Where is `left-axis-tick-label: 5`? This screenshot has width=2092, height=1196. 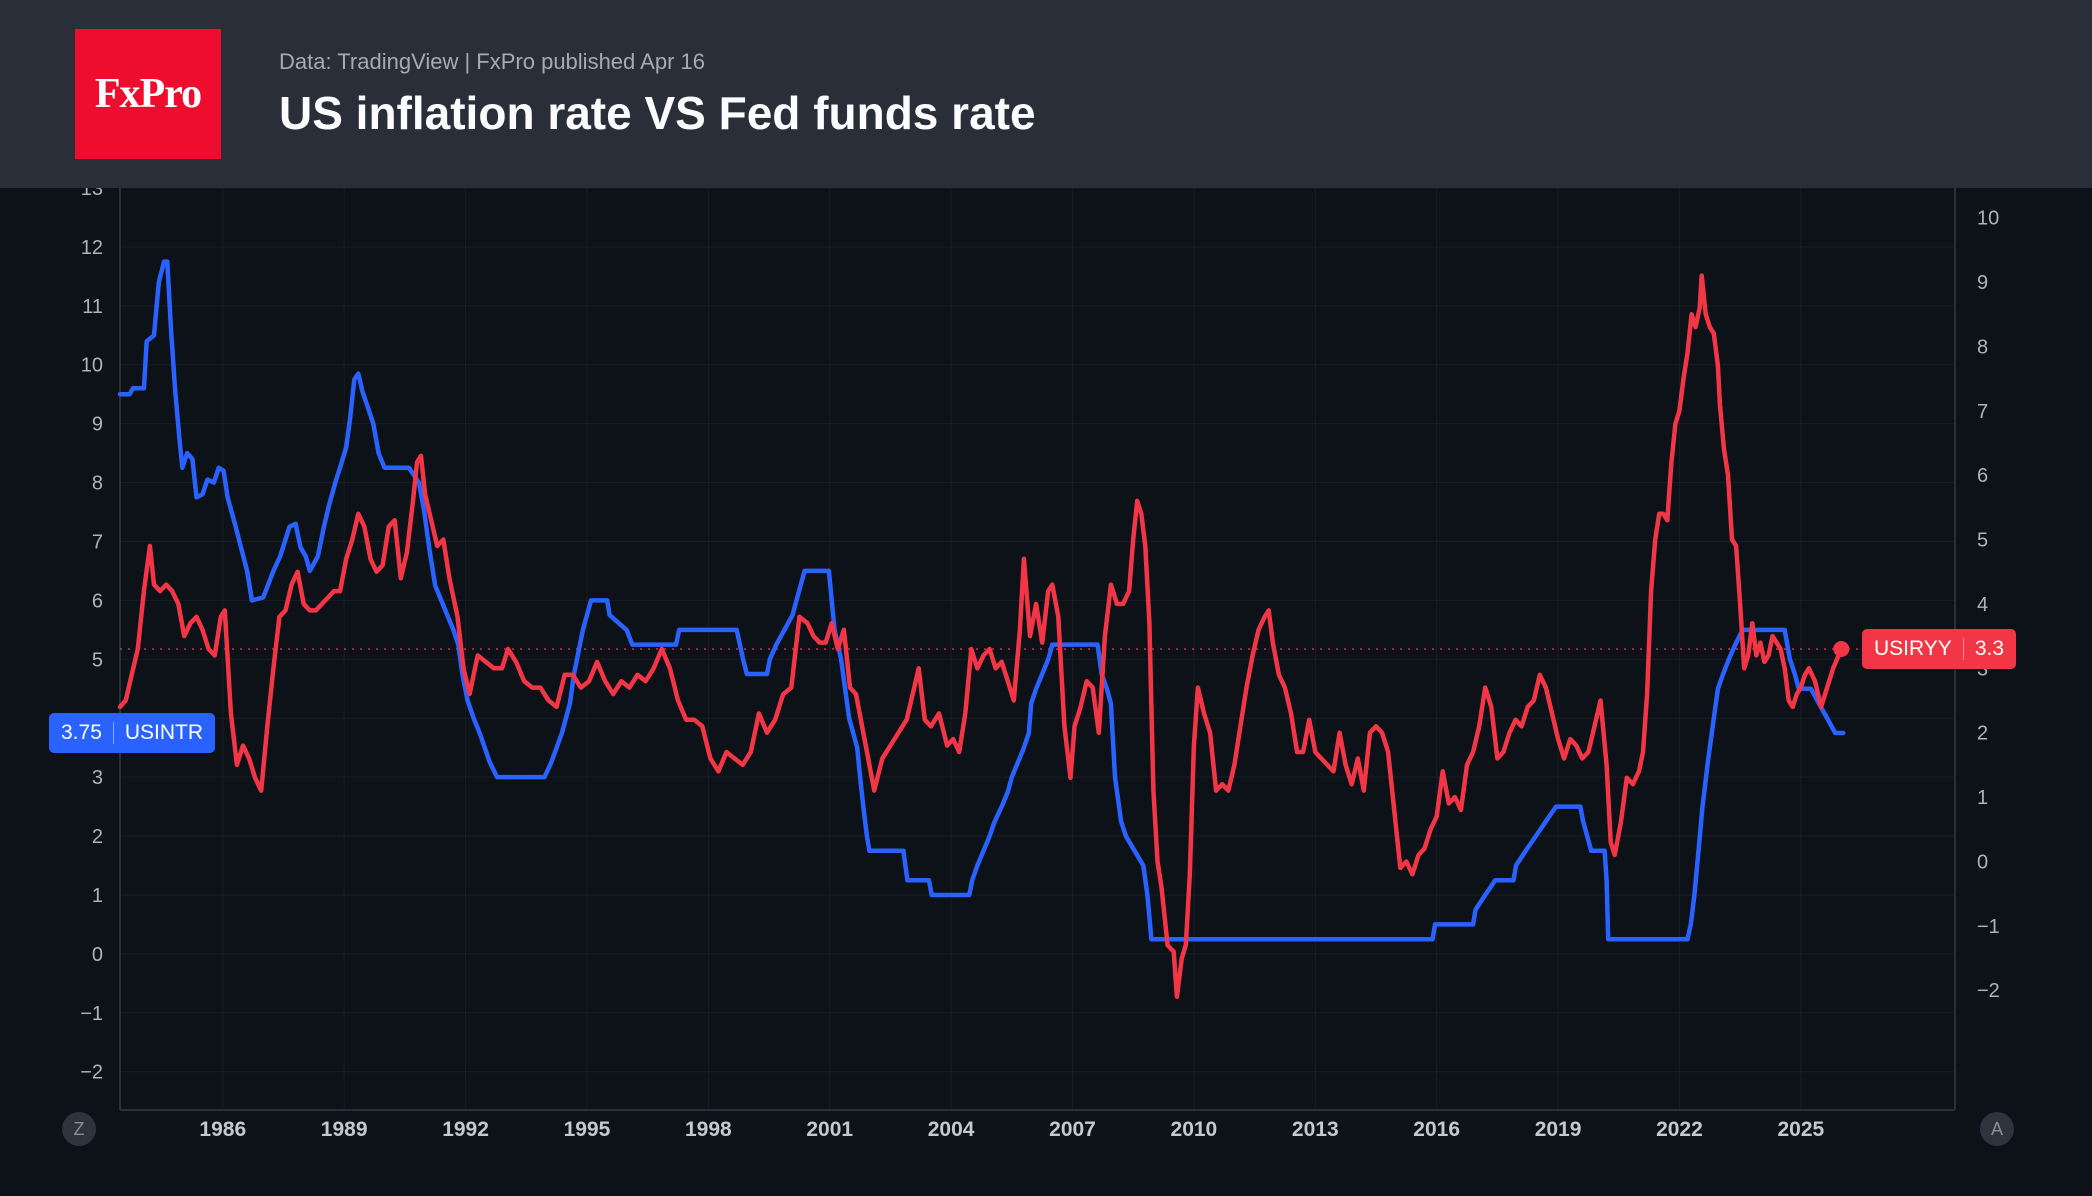 left-axis-tick-label: 5 is located at coordinates (97, 660).